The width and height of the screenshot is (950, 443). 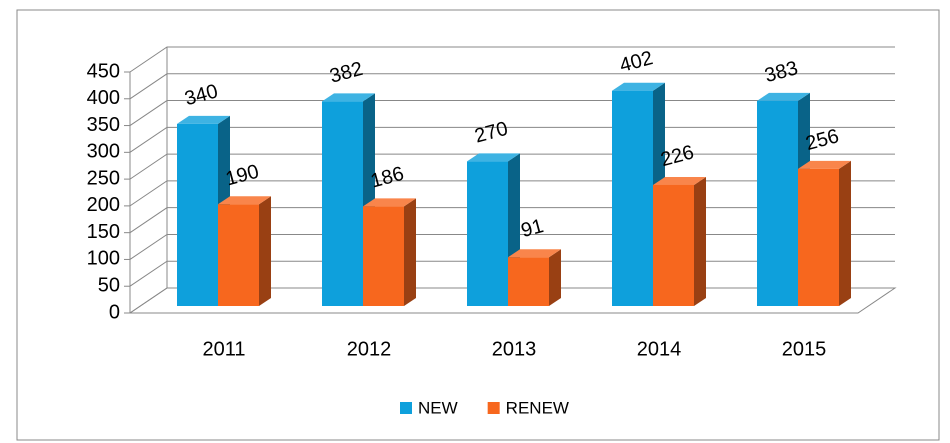 I want to click on legend-label: RENEW, so click(x=537, y=407).